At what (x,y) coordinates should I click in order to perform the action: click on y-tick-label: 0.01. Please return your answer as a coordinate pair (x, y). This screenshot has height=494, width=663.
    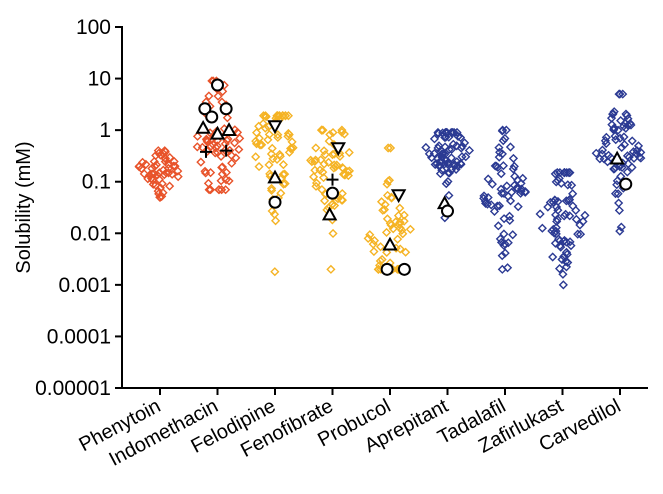
    Looking at the image, I should click on (90, 233).